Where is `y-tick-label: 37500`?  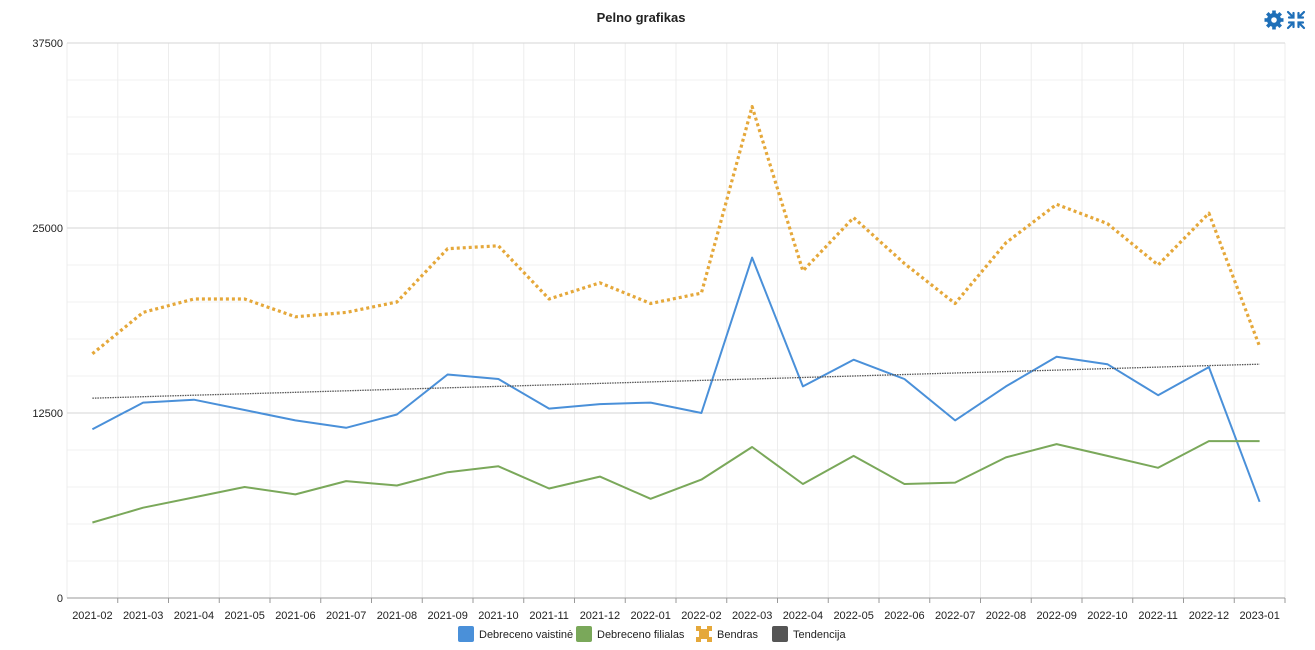
y-tick-label: 37500 is located at coordinates (47, 44).